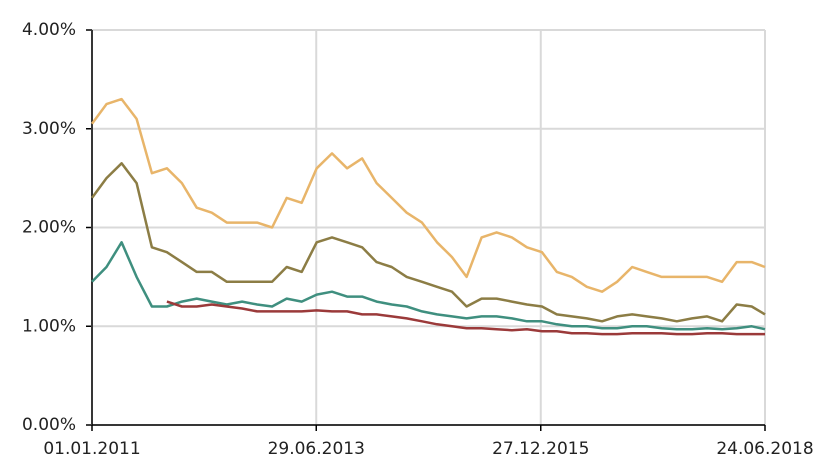 Image resolution: width=830 pixels, height=462 pixels. I want to click on x-tick-label: 24.06.2018, so click(764, 449).